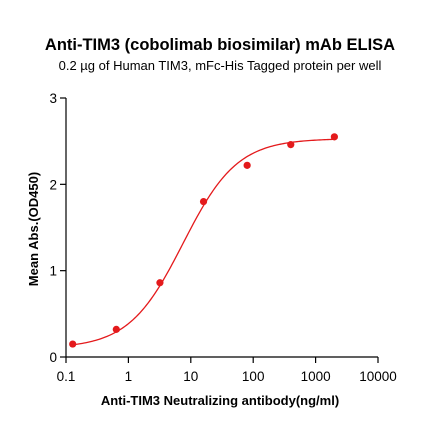 The image size is (440, 446). I want to click on y-tick-label: 0, so click(53, 357).